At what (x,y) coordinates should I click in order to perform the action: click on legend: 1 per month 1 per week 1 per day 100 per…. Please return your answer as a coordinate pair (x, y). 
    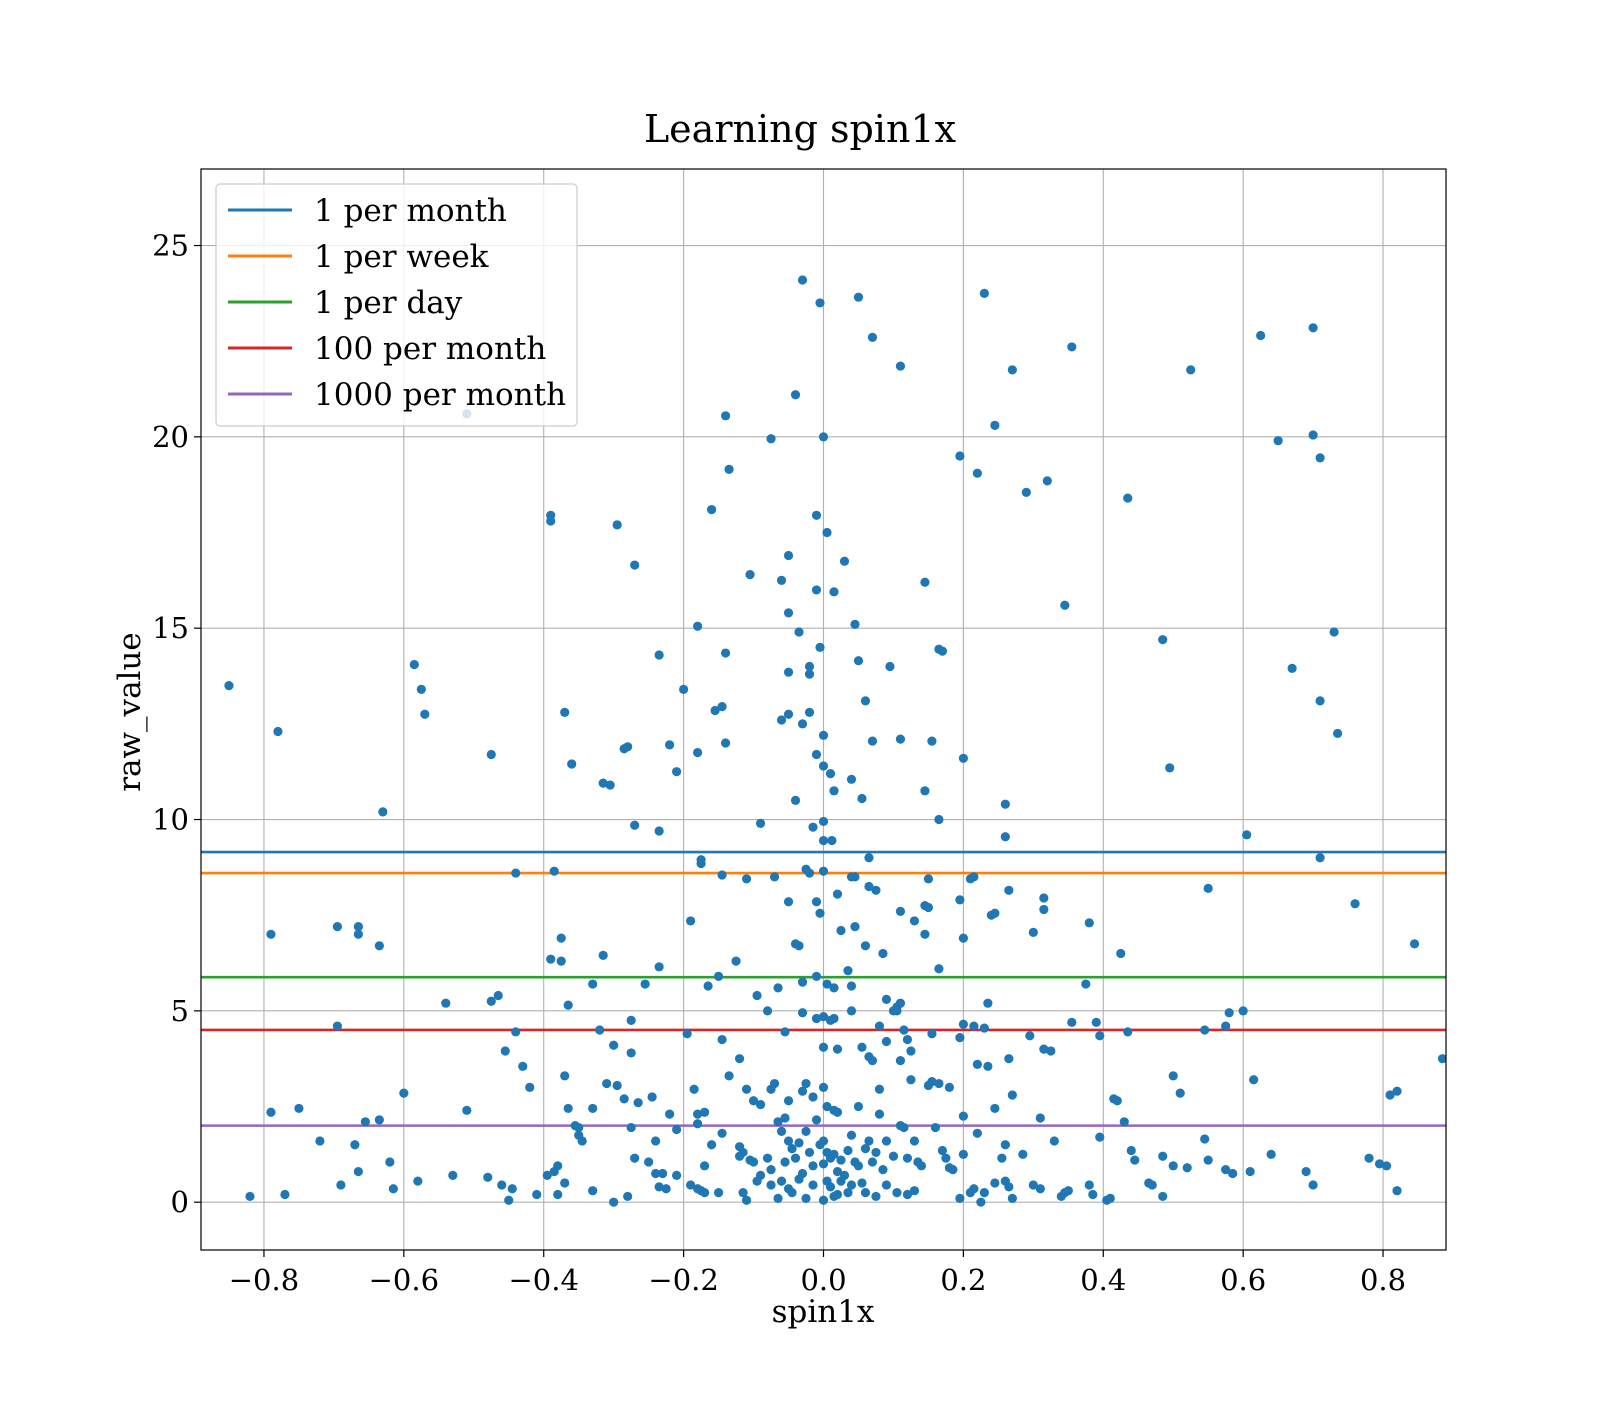
    Looking at the image, I should click on (396, 305).